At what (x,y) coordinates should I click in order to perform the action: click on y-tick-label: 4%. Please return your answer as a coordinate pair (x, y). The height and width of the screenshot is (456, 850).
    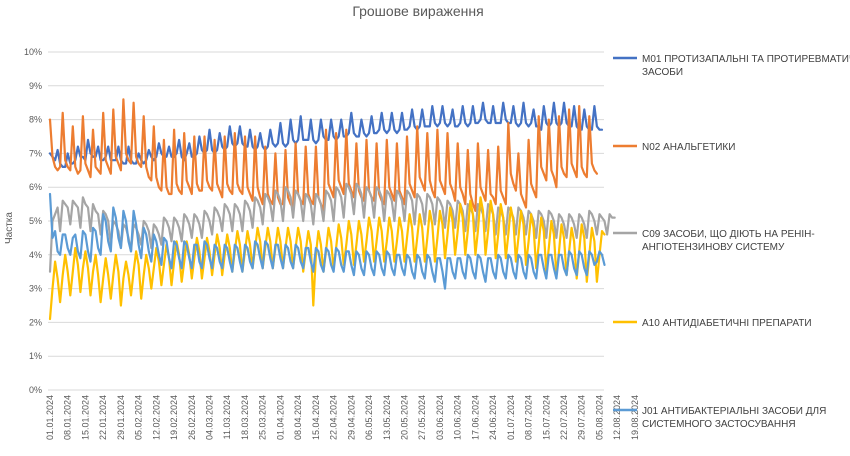
    Looking at the image, I should click on (35, 255).